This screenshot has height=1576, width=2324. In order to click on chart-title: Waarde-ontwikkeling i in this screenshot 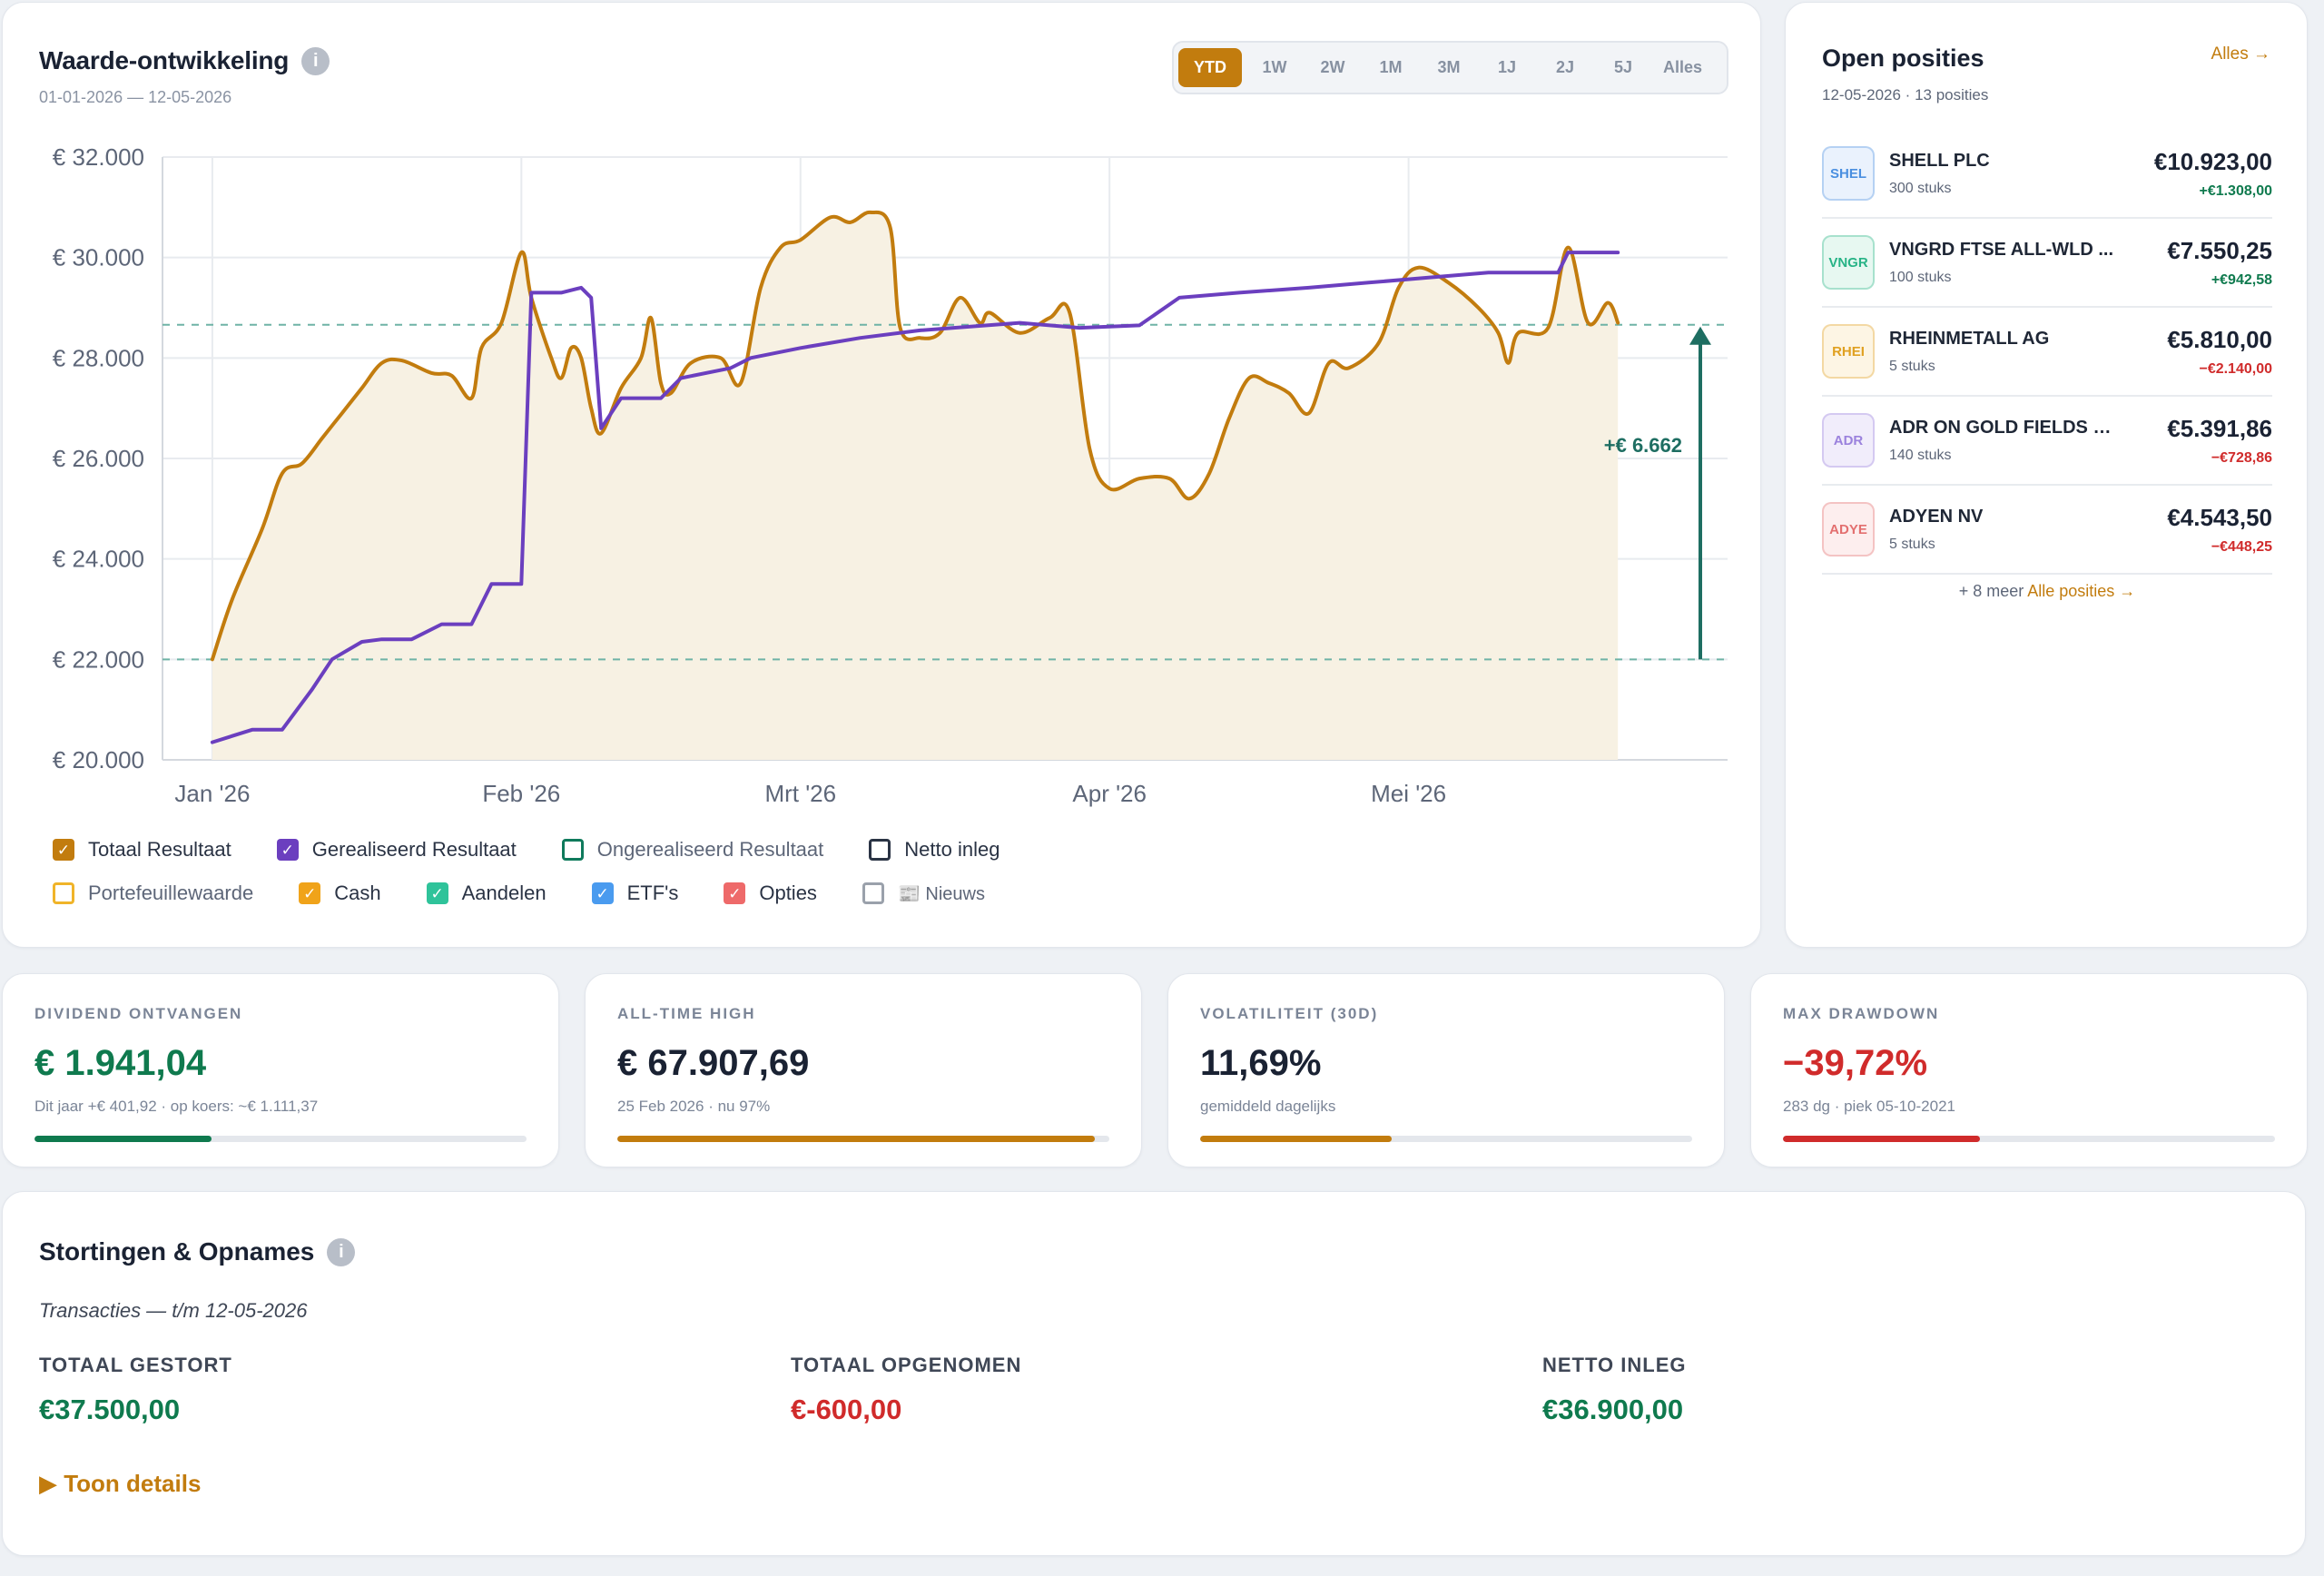, I will do `click(184, 60)`.